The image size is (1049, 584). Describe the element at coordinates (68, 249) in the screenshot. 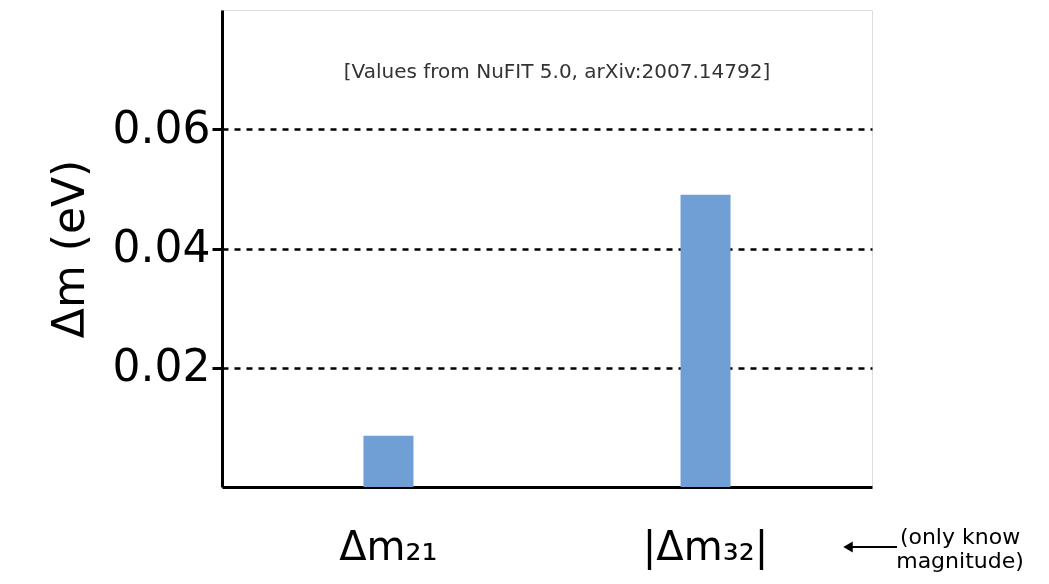

I see `y-axis-title: Δm (eV)` at that location.